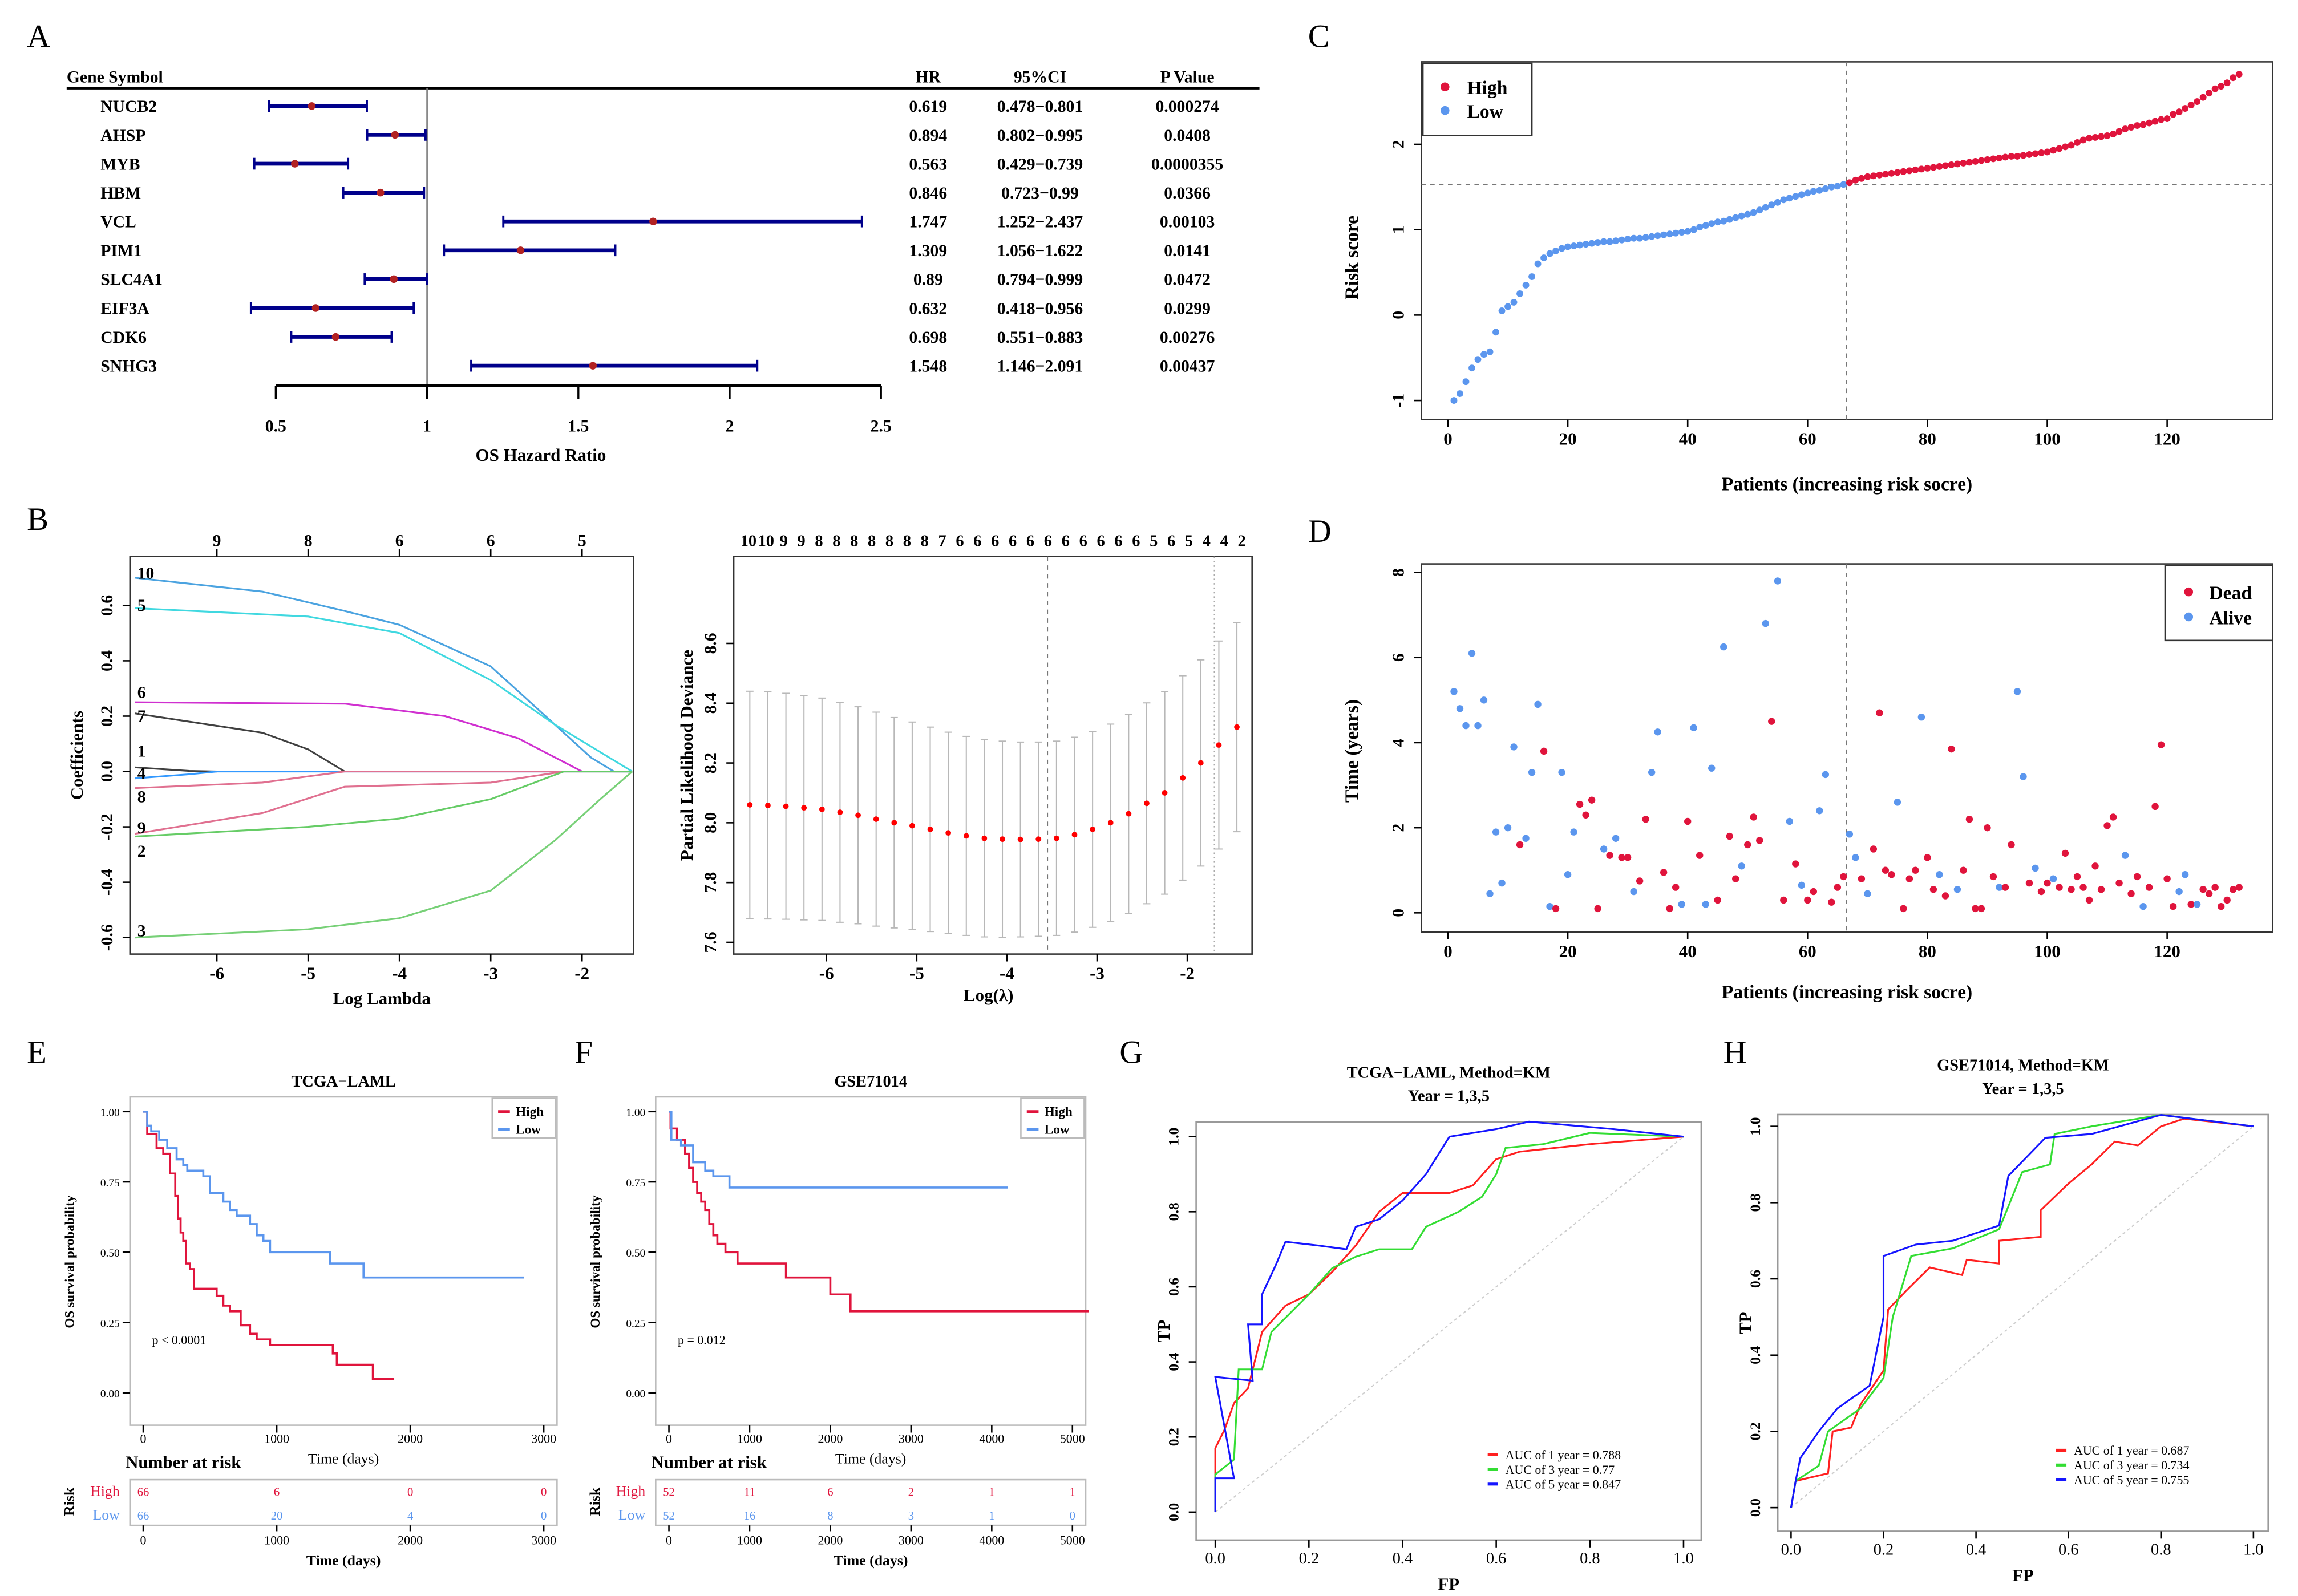 The height and width of the screenshot is (1596, 2298). Describe the element at coordinates (928, 338) in the screenshot. I see `hr-value: 0.698` at that location.